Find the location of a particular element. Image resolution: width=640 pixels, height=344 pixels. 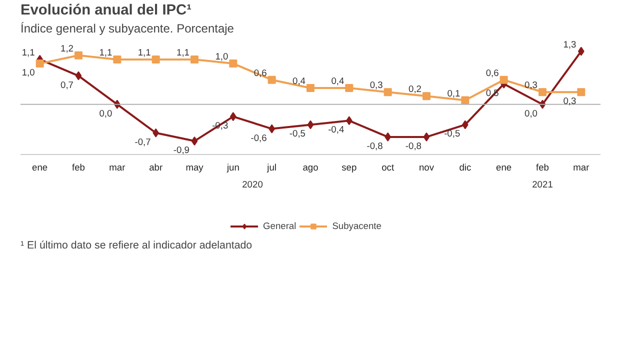

data-label: 0,6 is located at coordinates (492, 73).